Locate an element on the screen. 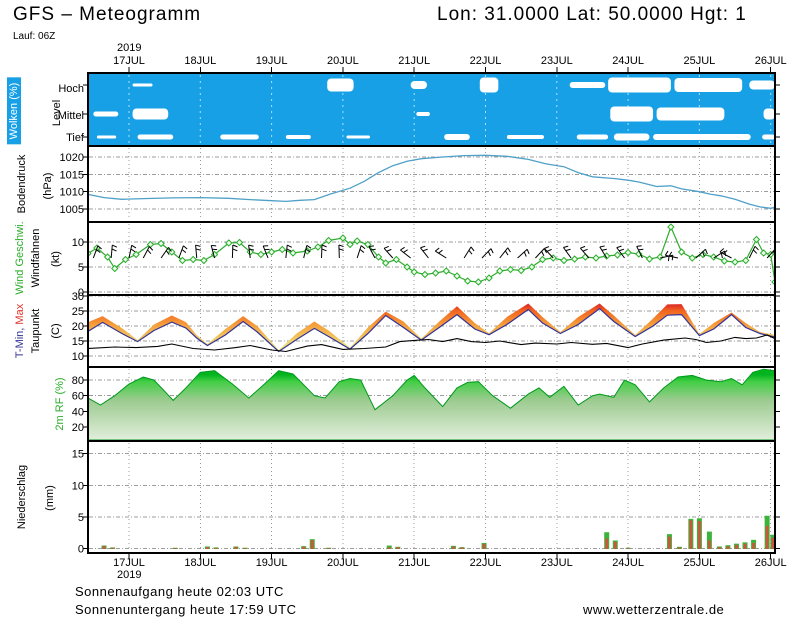 Image resolution: width=800 pixels, height=625 pixels. svg-text: 40 is located at coordinates (78, 412).